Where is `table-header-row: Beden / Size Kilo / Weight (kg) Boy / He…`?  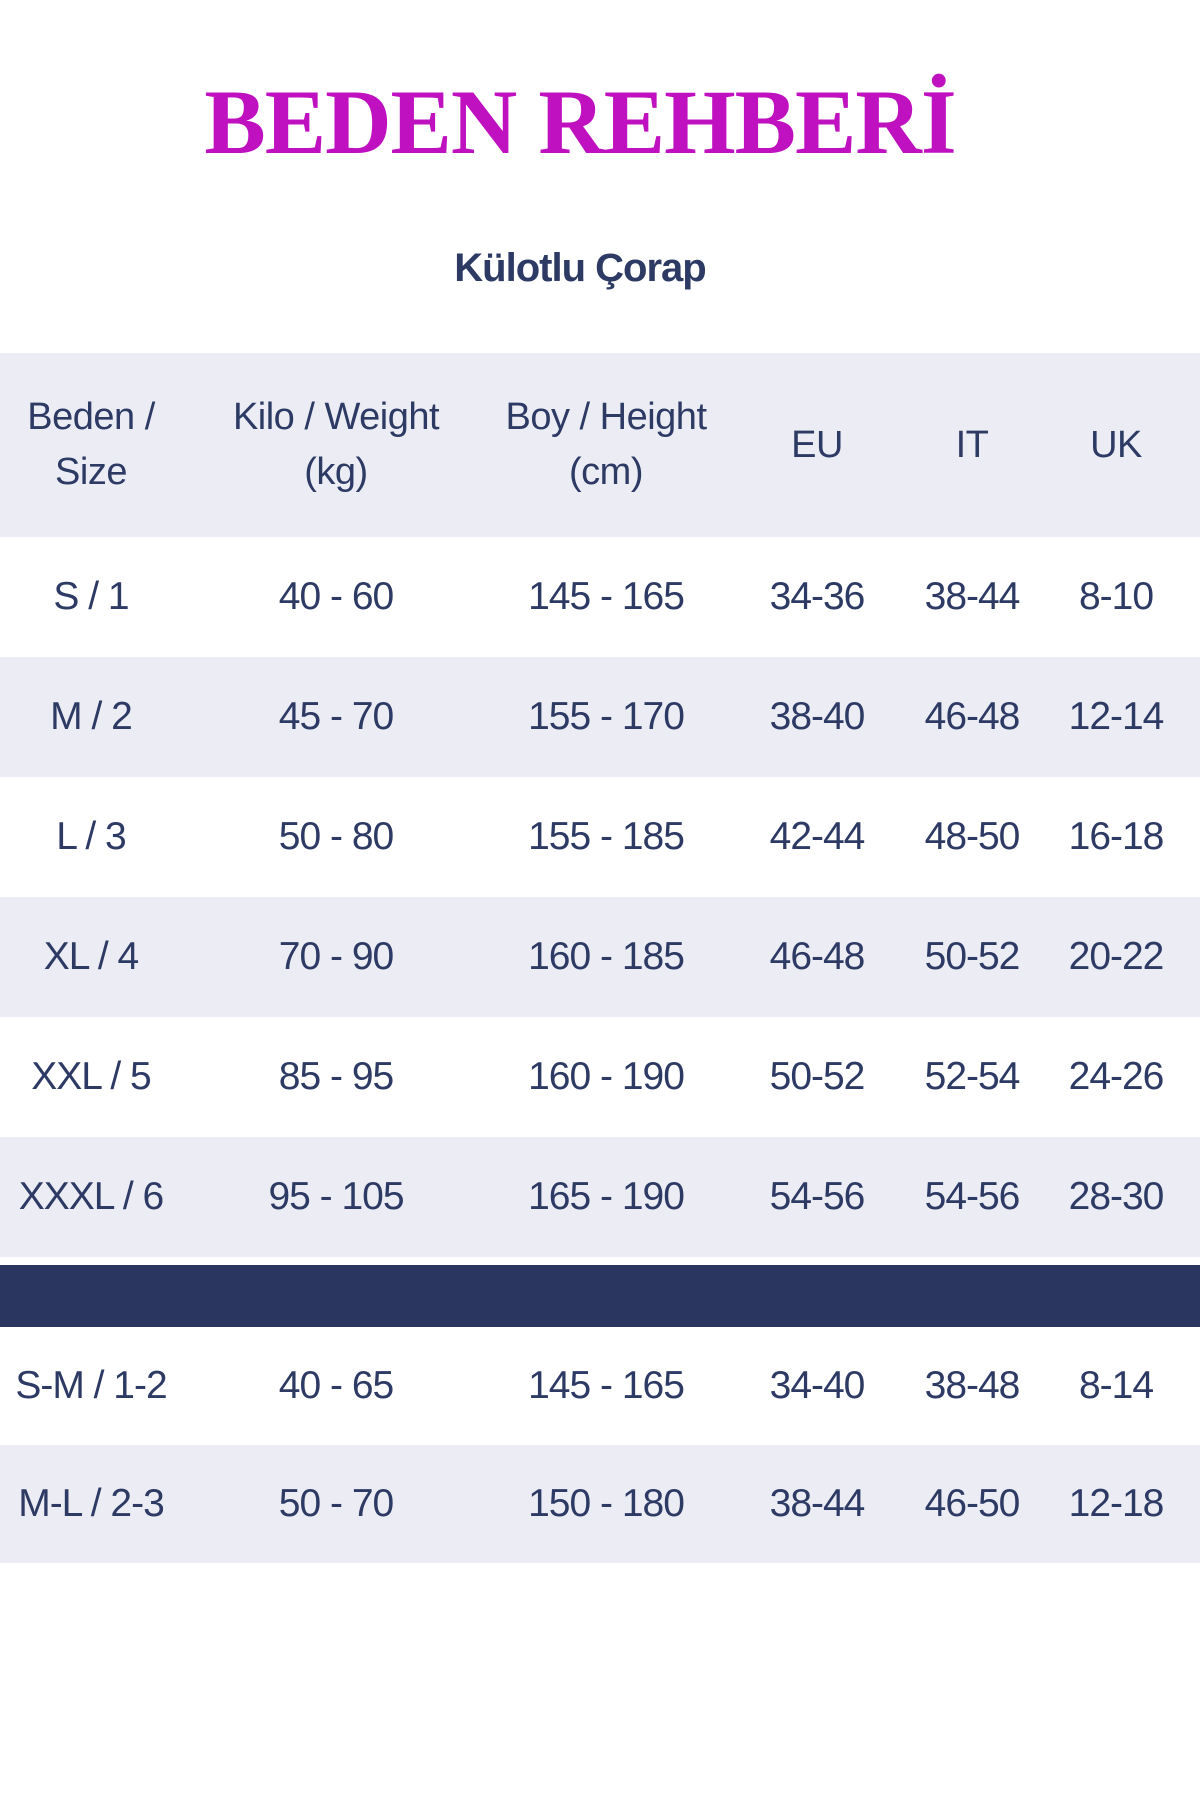
table-header-row: Beden / Size Kilo / Weight (kg) Boy / He… is located at coordinates (600, 445).